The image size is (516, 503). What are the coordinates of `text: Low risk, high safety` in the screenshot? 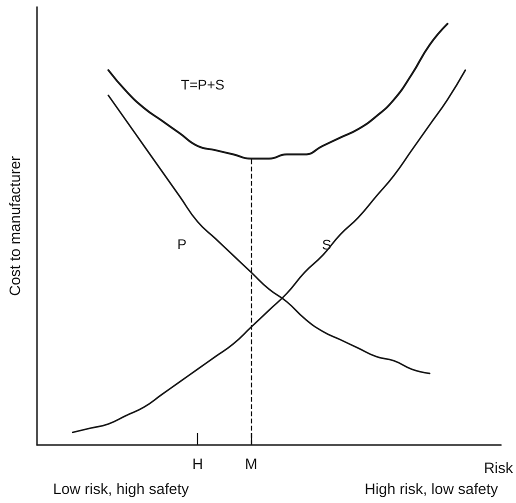 It's located at (121, 489).